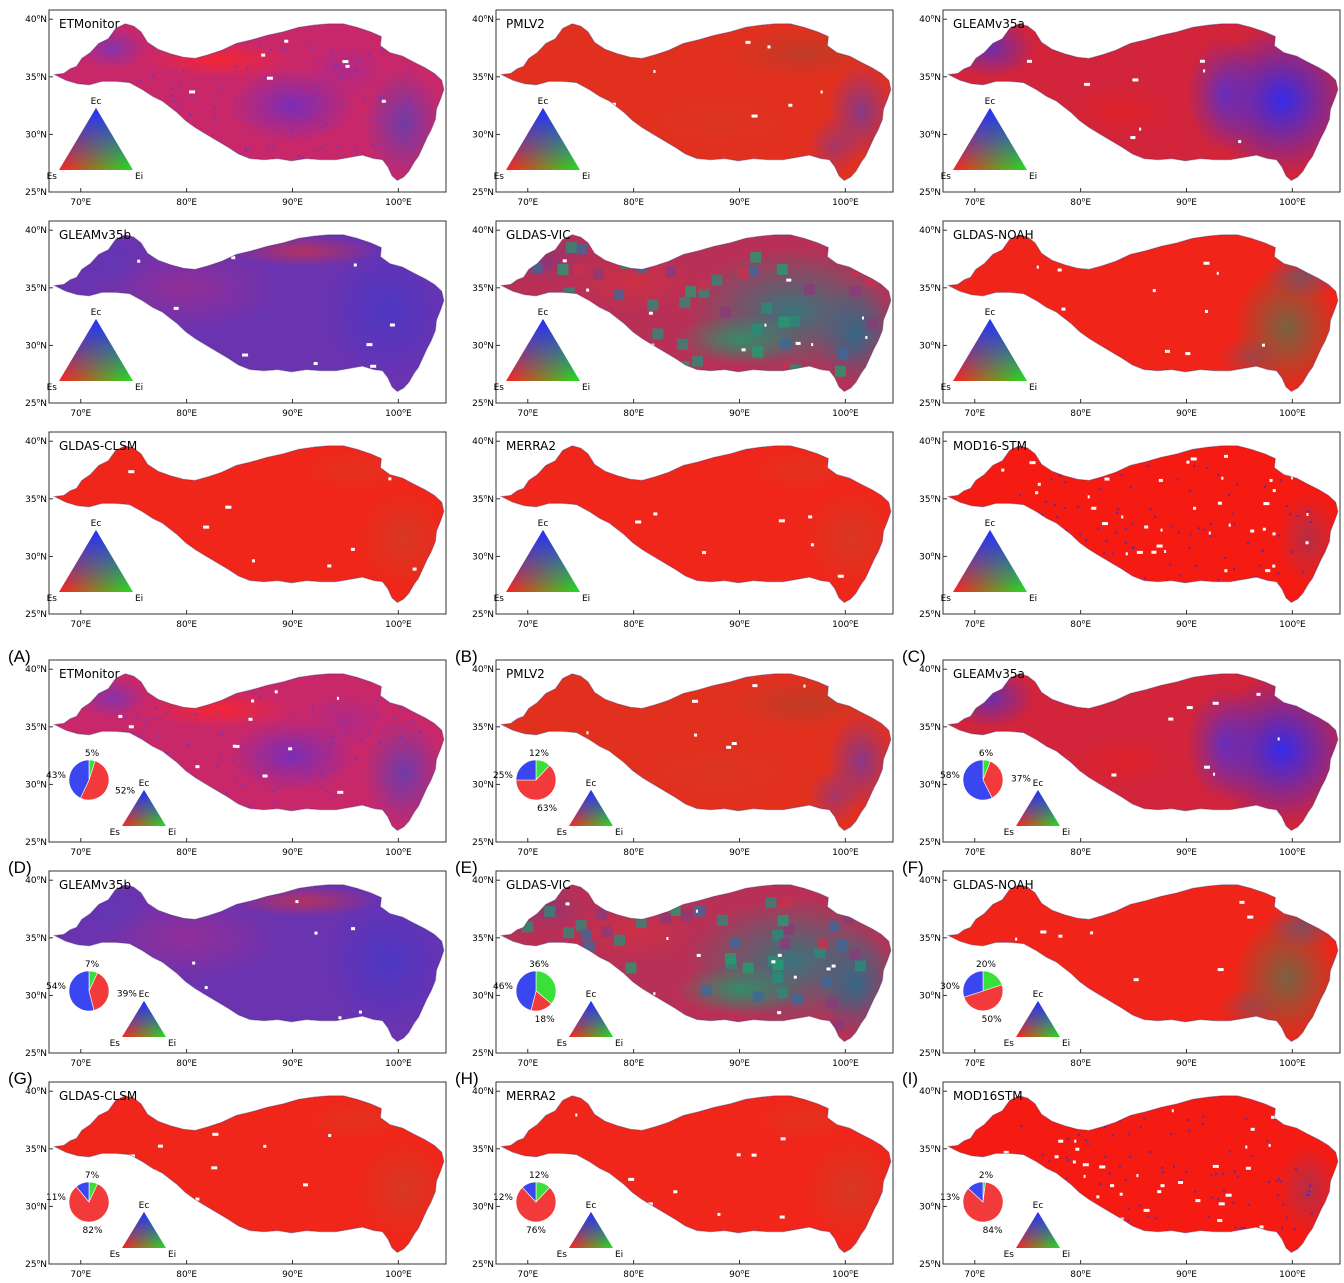 The image size is (1344, 1283). What do you see at coordinates (990, 446) in the screenshot?
I see `panel-title: MOD16-STM` at bounding box center [990, 446].